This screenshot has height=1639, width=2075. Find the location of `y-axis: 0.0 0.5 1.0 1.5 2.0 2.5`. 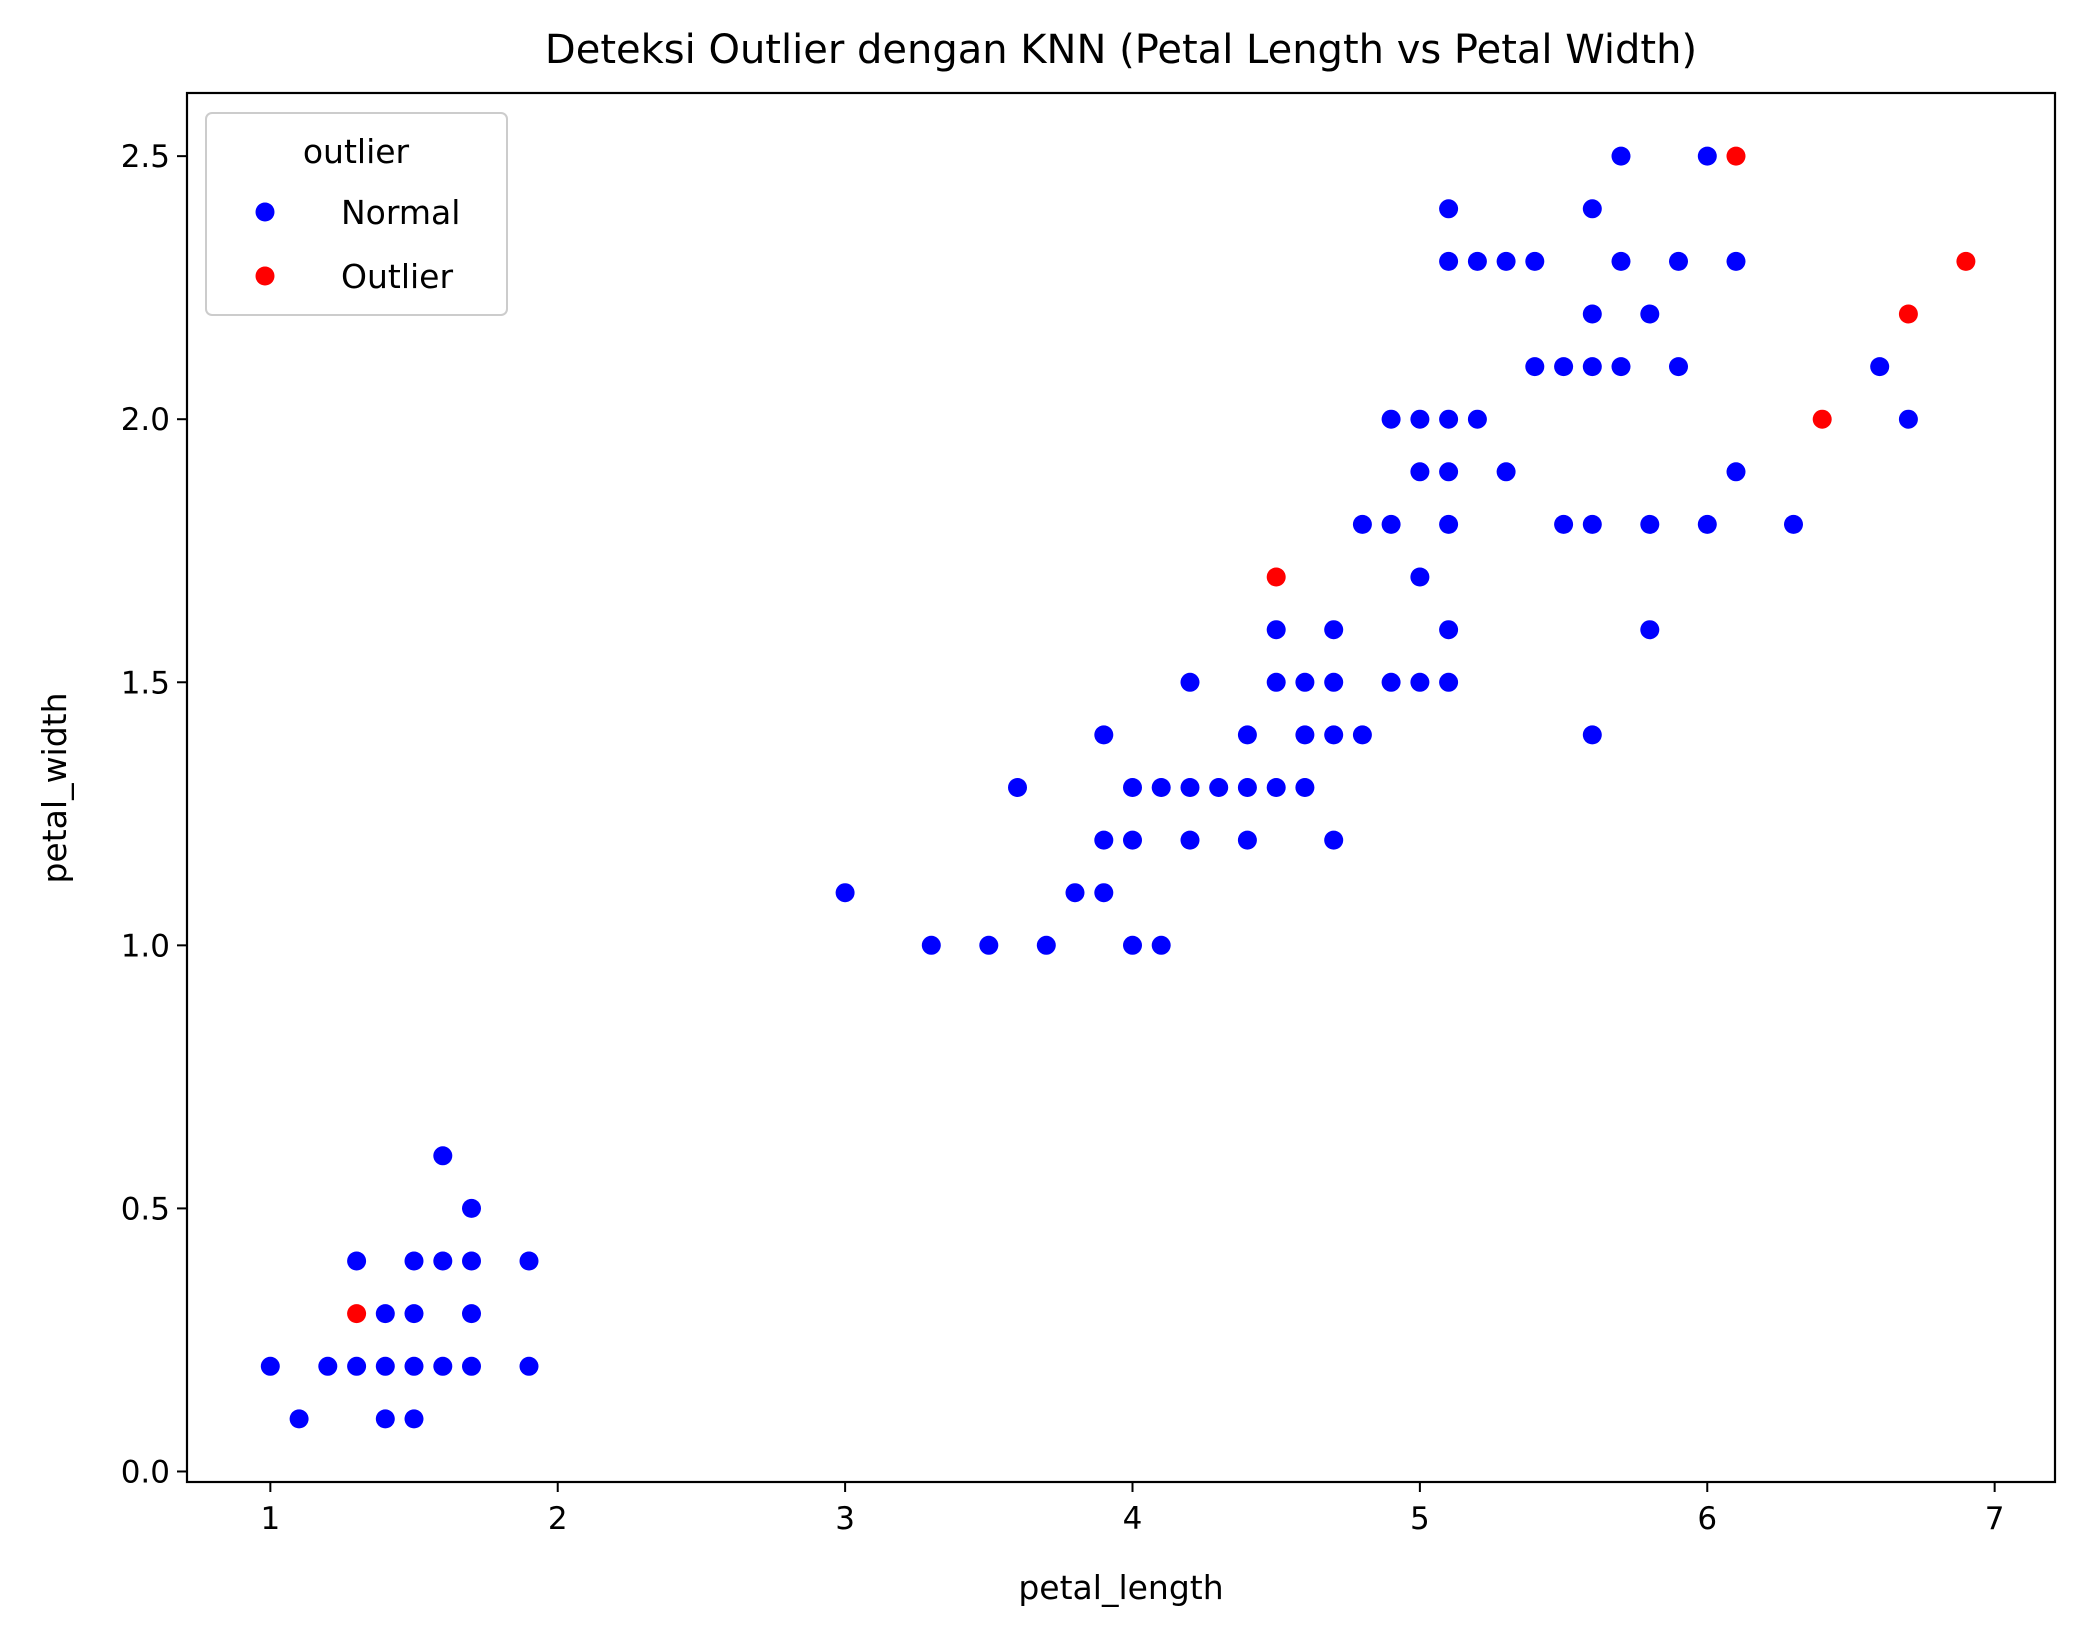

y-axis: 0.0 0.5 1.0 1.5 2.0 2.5 is located at coordinates (154, 814).